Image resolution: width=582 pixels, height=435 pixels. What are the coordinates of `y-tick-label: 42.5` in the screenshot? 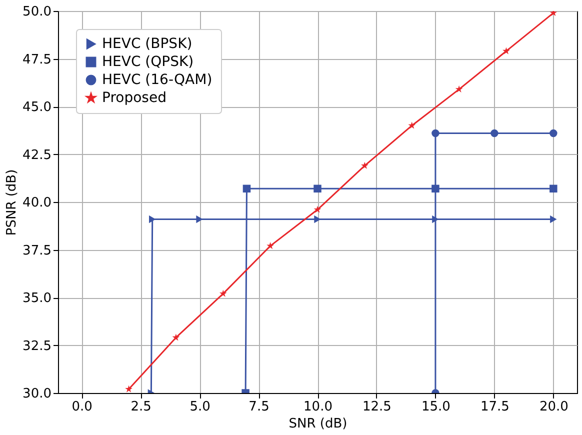 It's located at (37, 155).